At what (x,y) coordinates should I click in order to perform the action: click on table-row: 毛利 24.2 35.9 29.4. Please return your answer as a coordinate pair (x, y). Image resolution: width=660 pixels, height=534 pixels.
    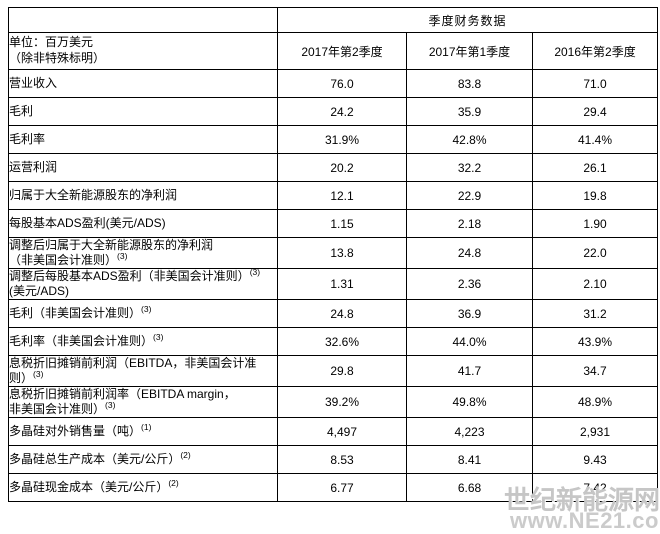
    Looking at the image, I should click on (333, 111).